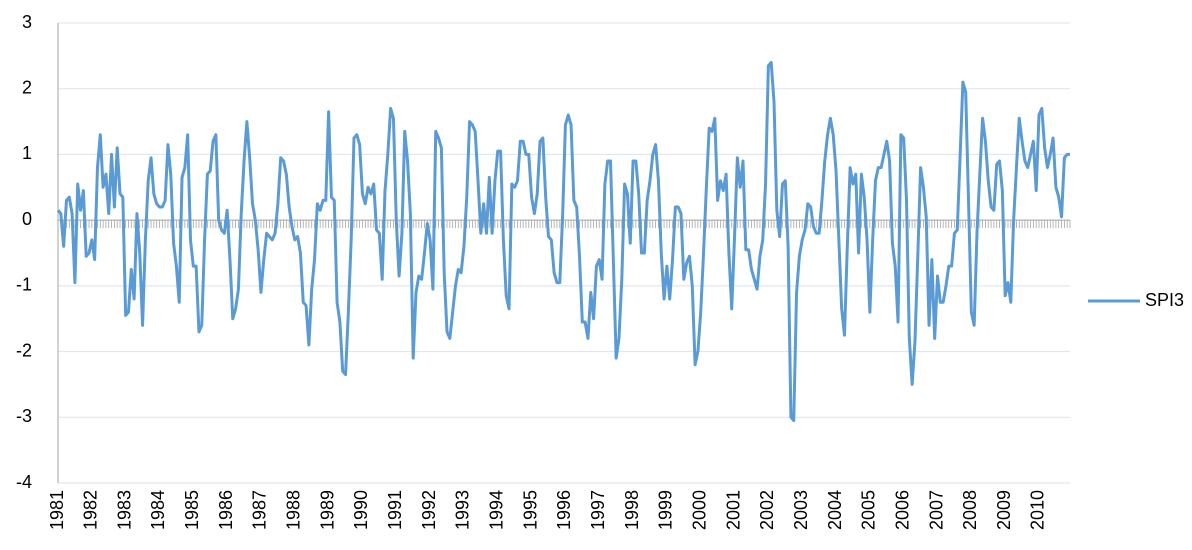  I want to click on x-tick-label: 1992, so click(429, 510).